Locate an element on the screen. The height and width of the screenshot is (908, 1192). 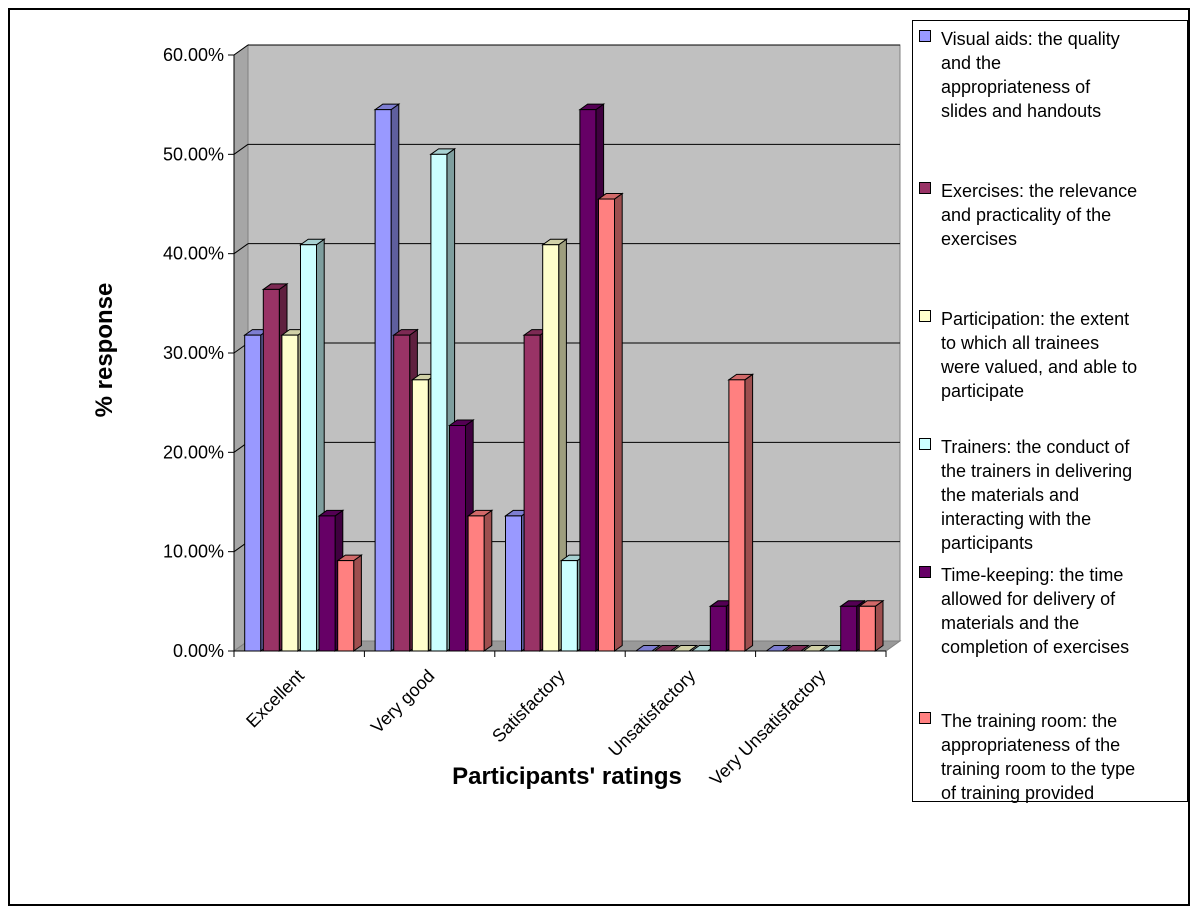
y-axis-title: % response is located at coordinates (104, 350).